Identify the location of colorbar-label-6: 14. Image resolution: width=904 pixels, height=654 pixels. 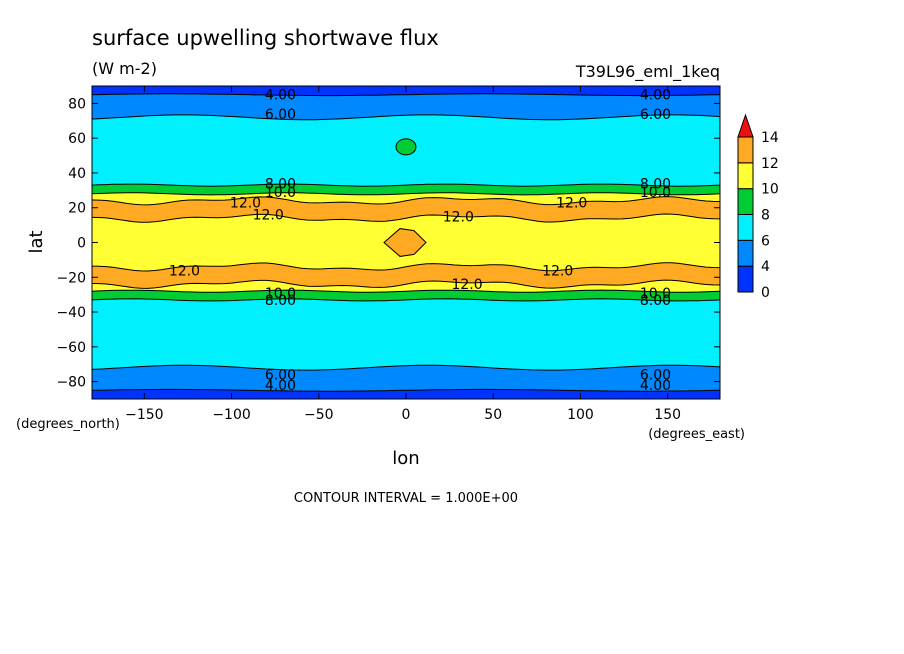
(770, 138).